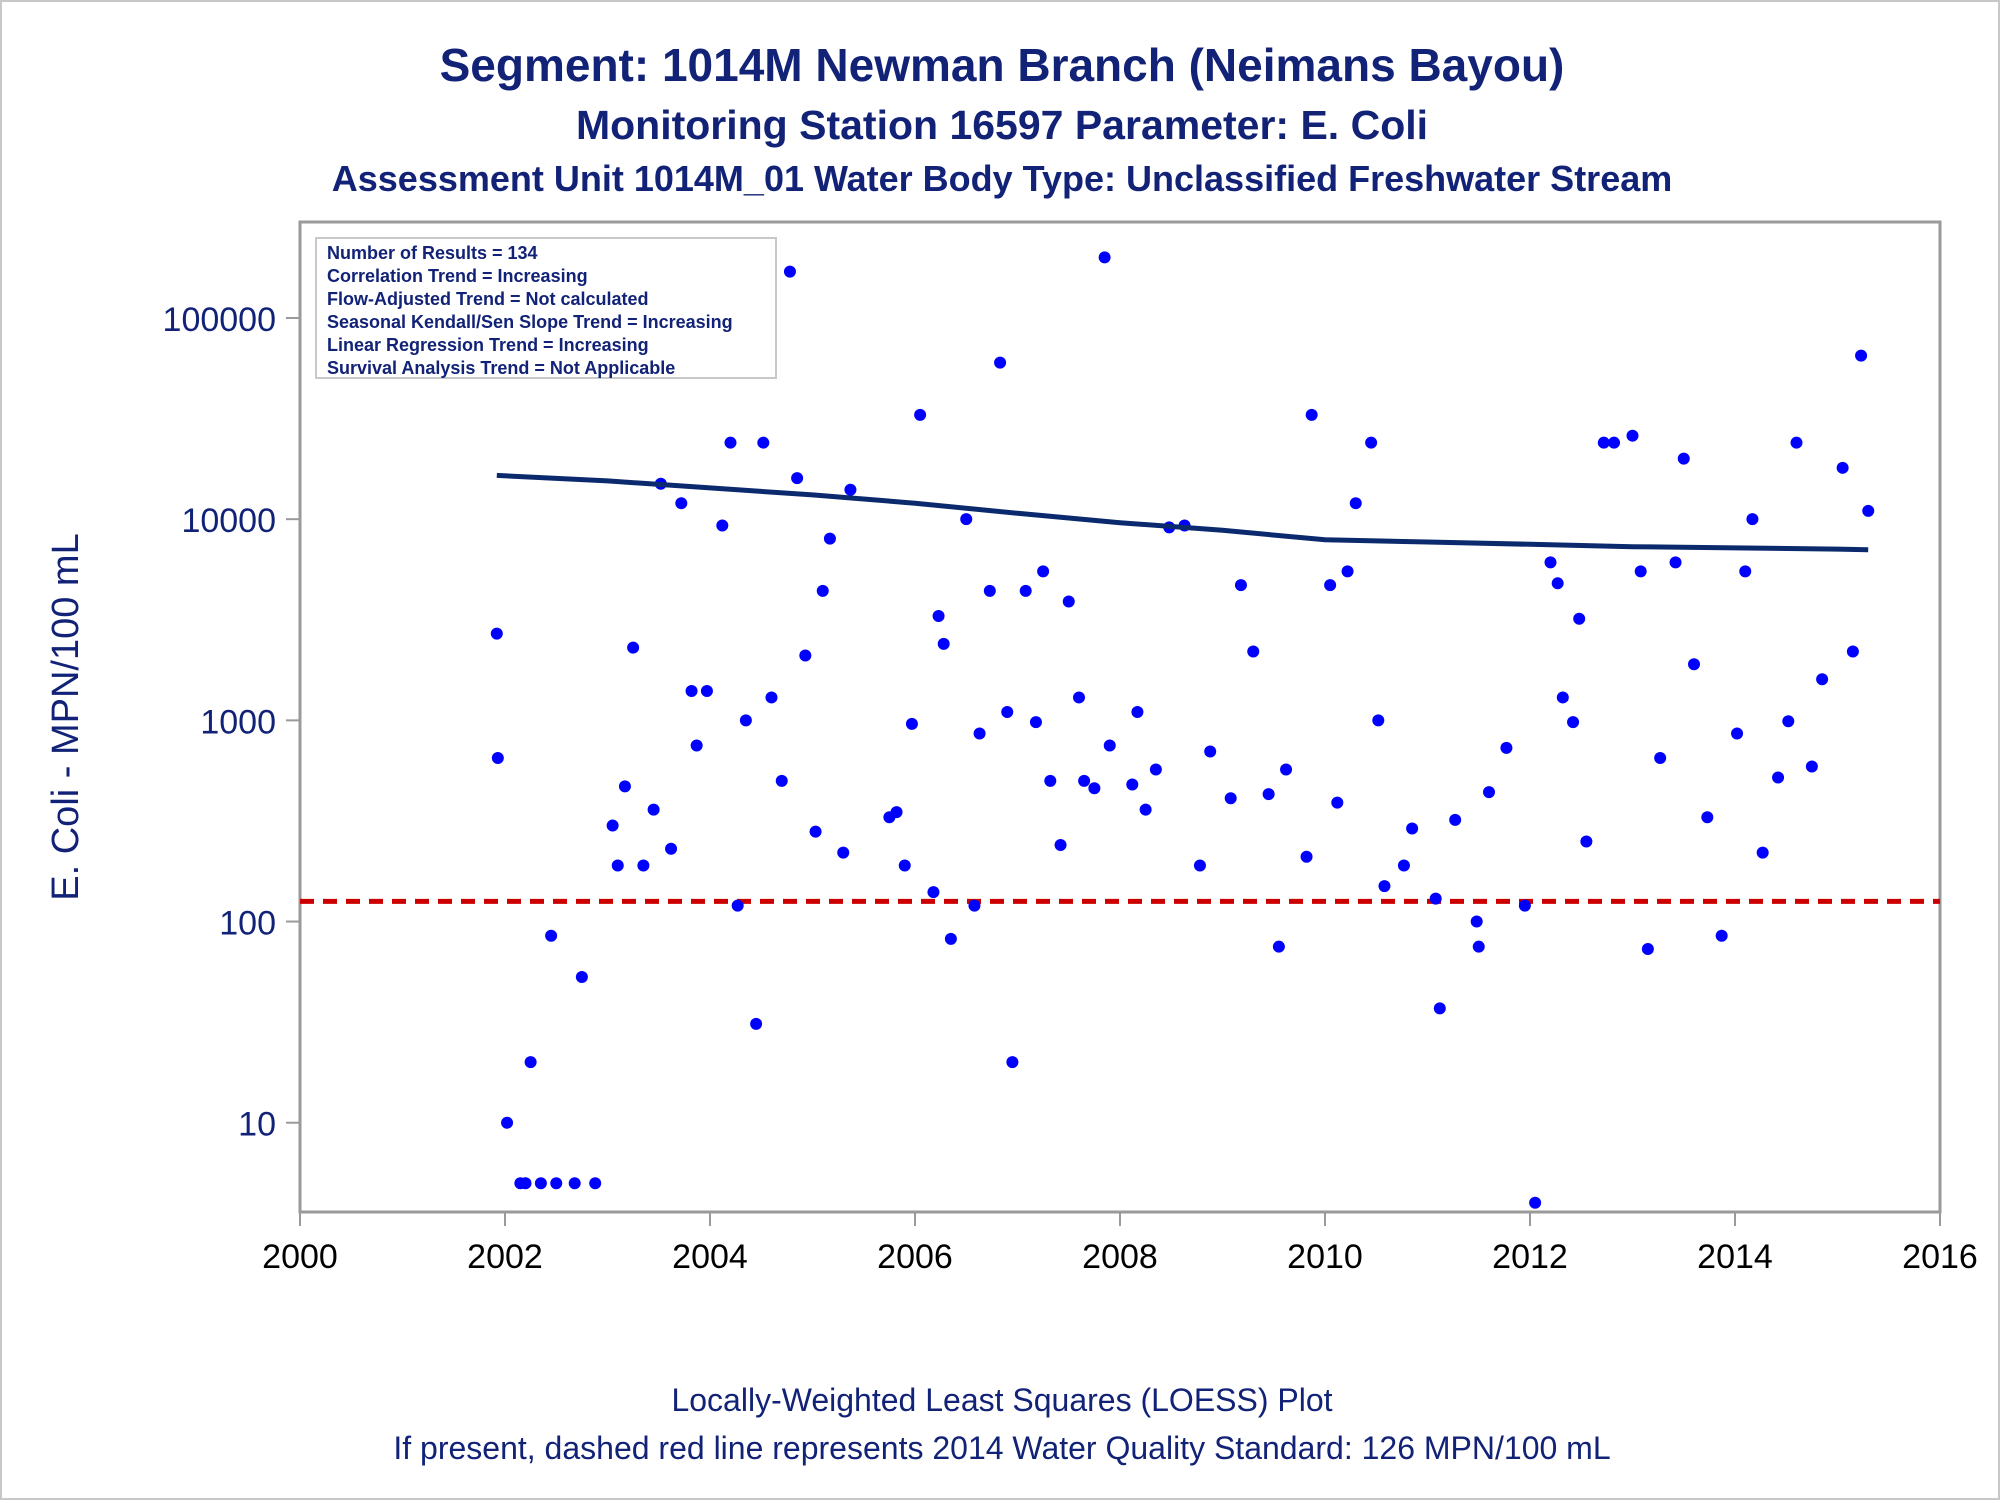  I want to click on stat-line: Correlation Trend = Increasing, so click(457, 276).